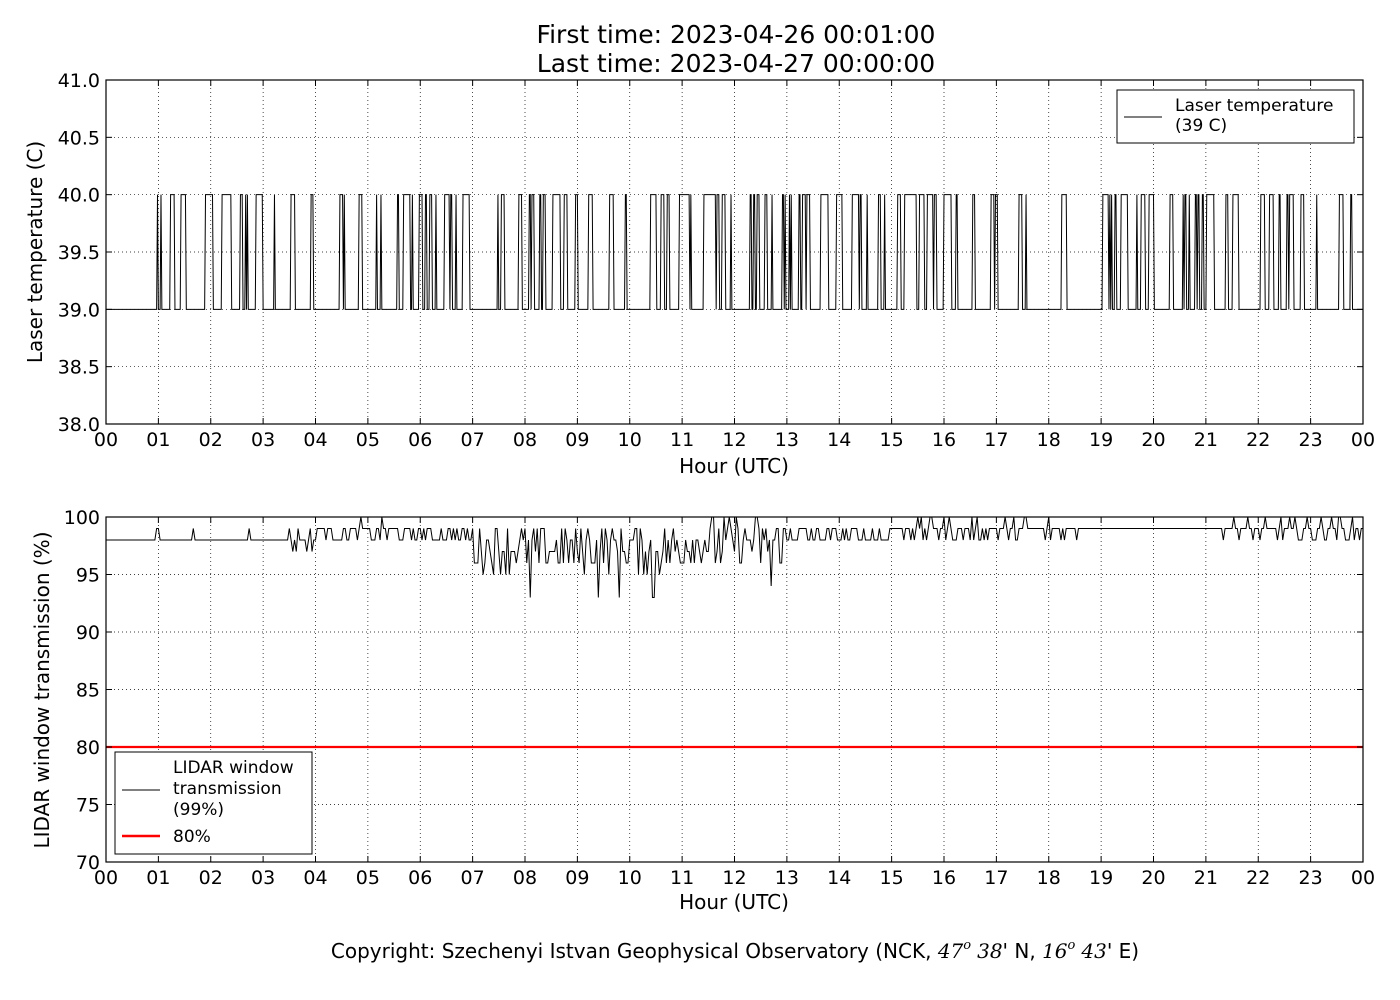  I want to click on laser-temperature-line, so click(734, 252).